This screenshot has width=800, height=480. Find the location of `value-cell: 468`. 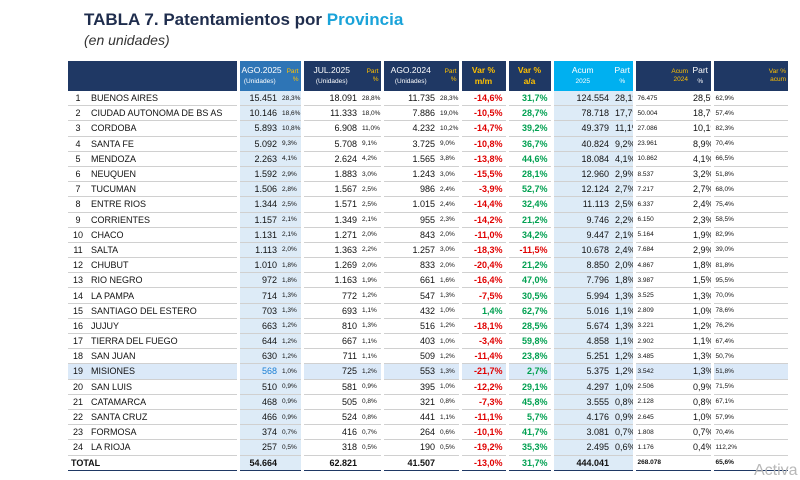

value-cell: 468 is located at coordinates (259, 401).